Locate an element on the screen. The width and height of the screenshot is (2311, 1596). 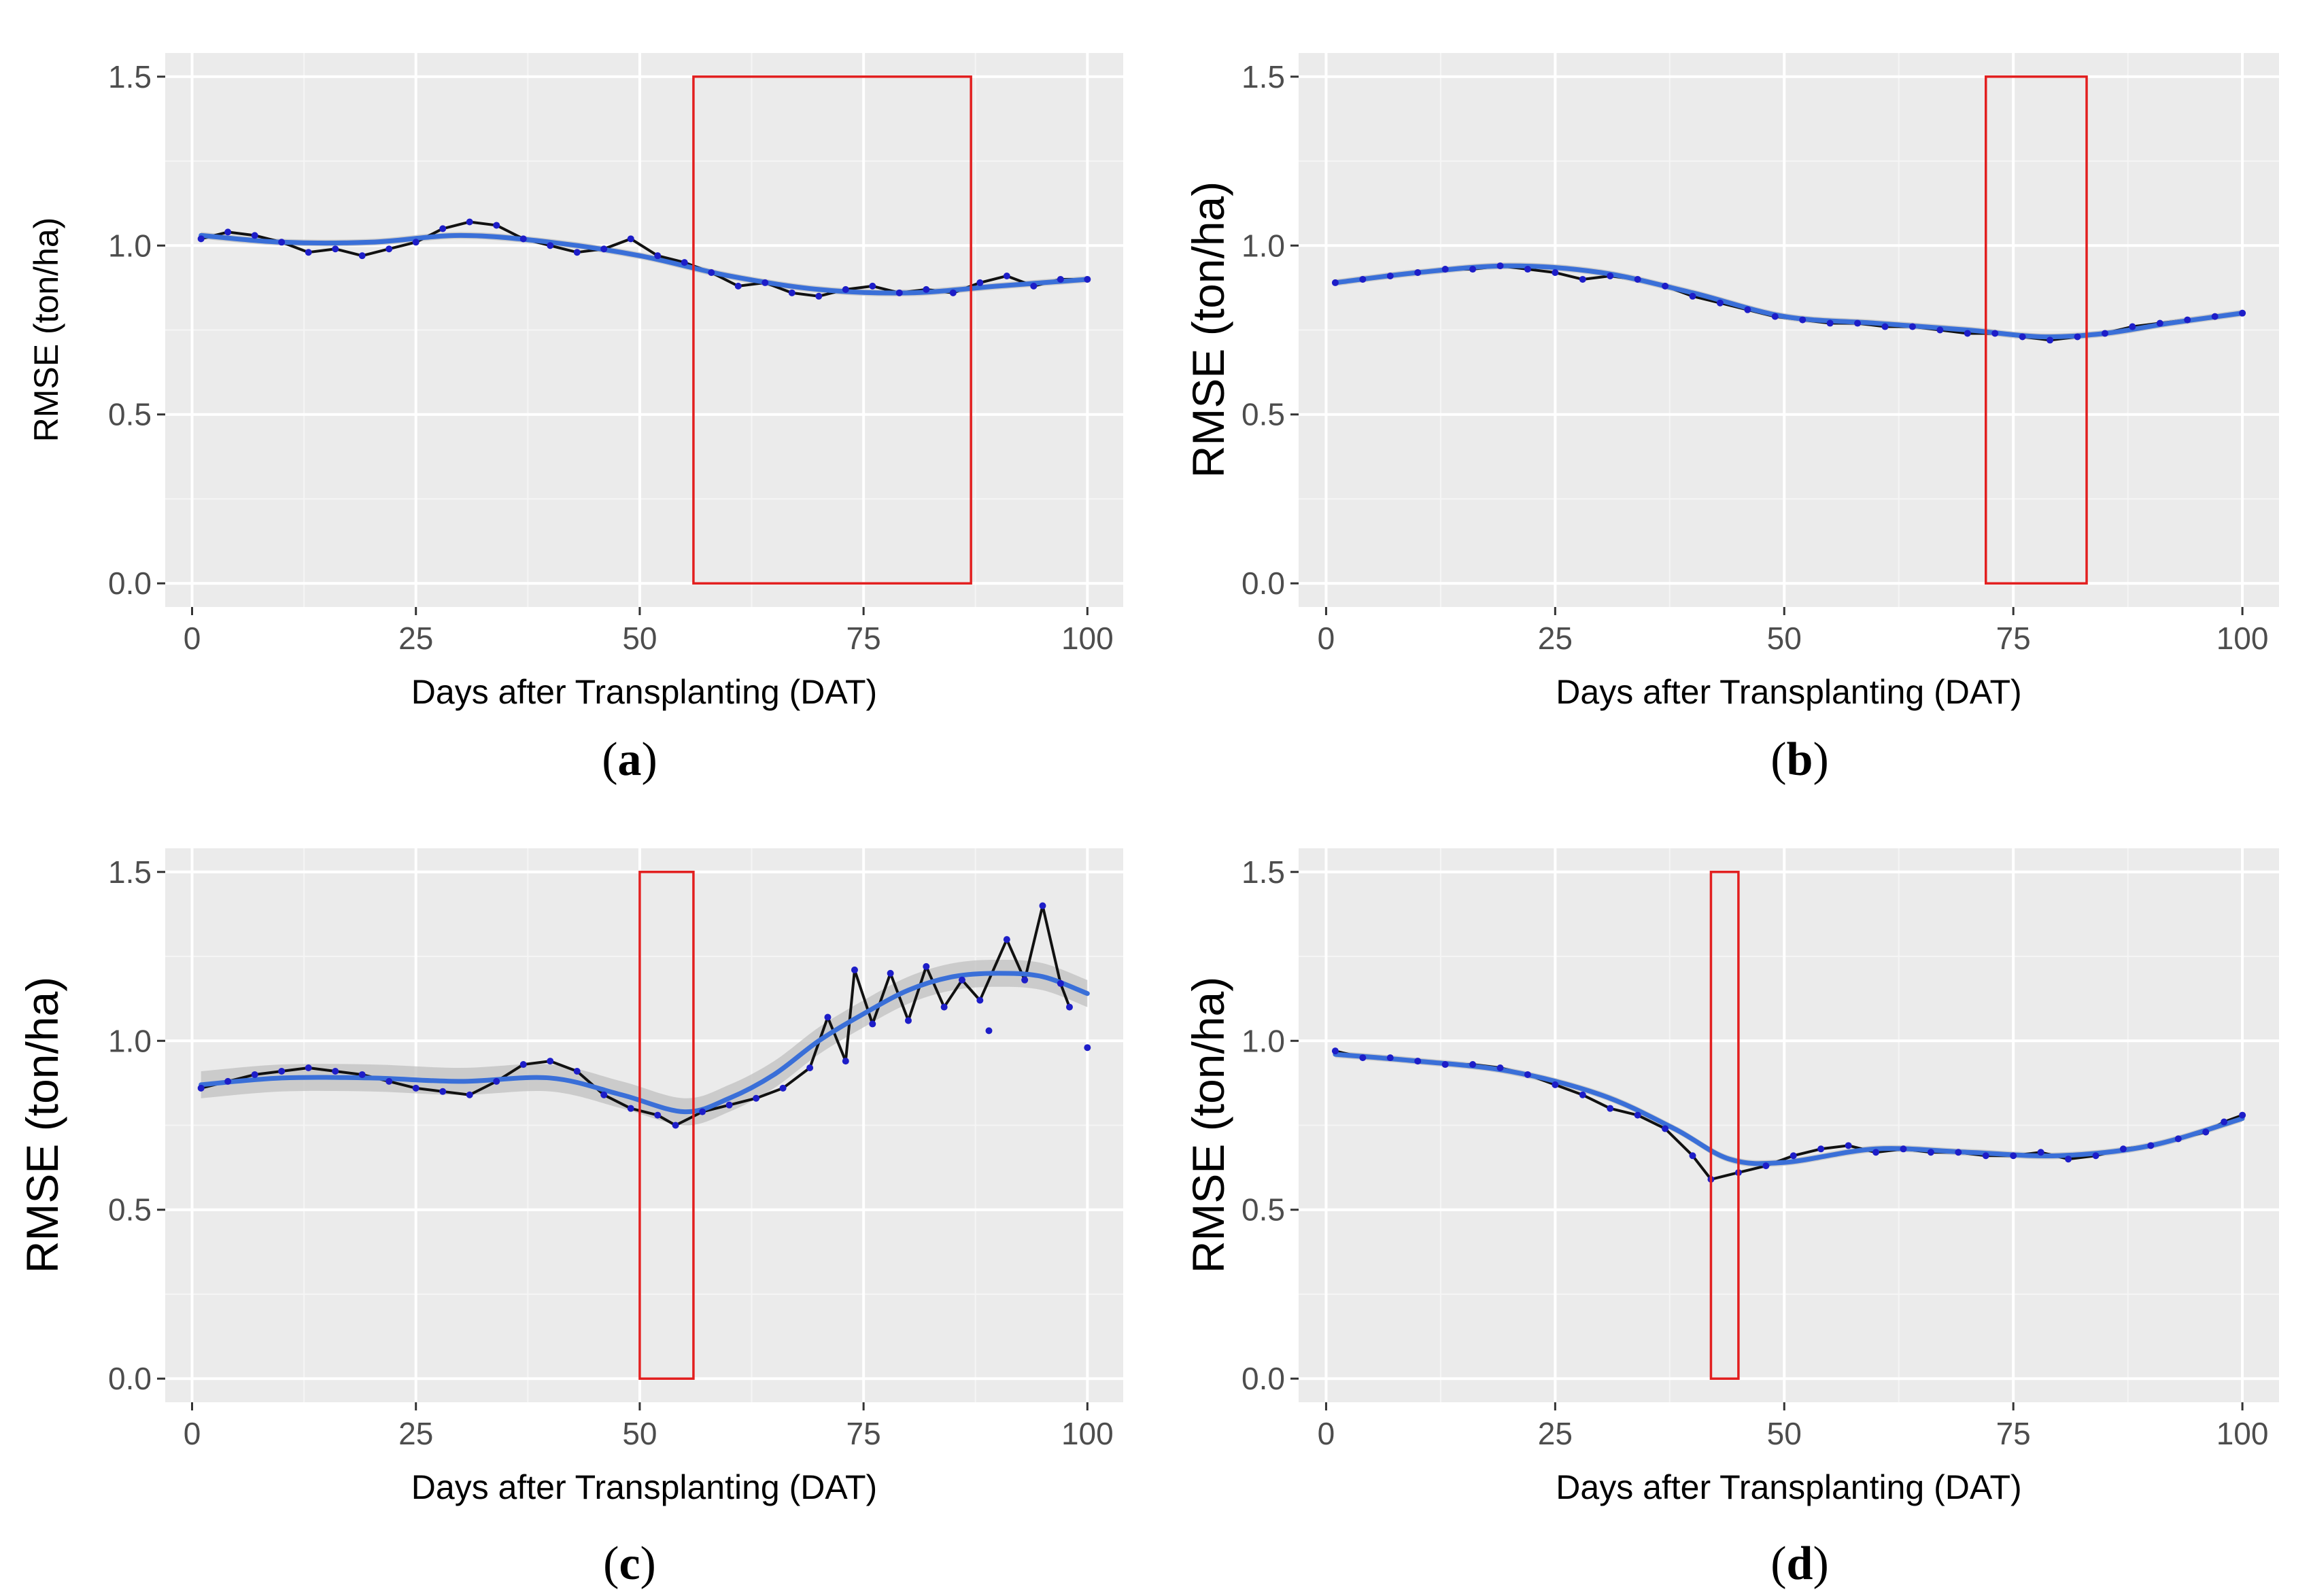
panel-caption: (c) is located at coordinates (629, 1564).